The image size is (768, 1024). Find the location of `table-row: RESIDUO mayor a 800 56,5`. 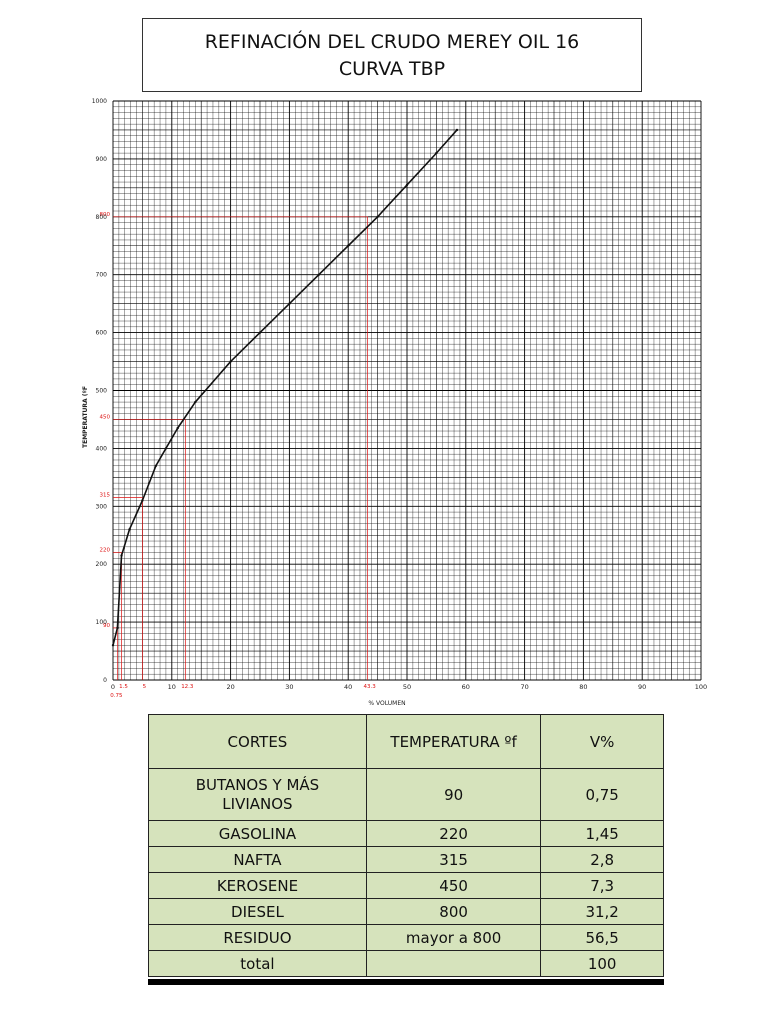

table-row: RESIDUO mayor a 800 56,5 is located at coordinates (406, 937).